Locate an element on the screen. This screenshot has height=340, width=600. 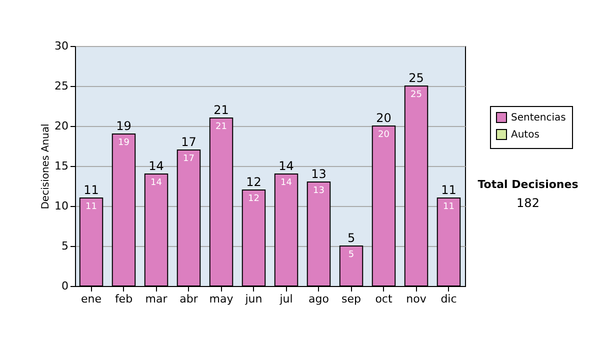
y-tick-label: 20 is located at coordinates (61, 126).